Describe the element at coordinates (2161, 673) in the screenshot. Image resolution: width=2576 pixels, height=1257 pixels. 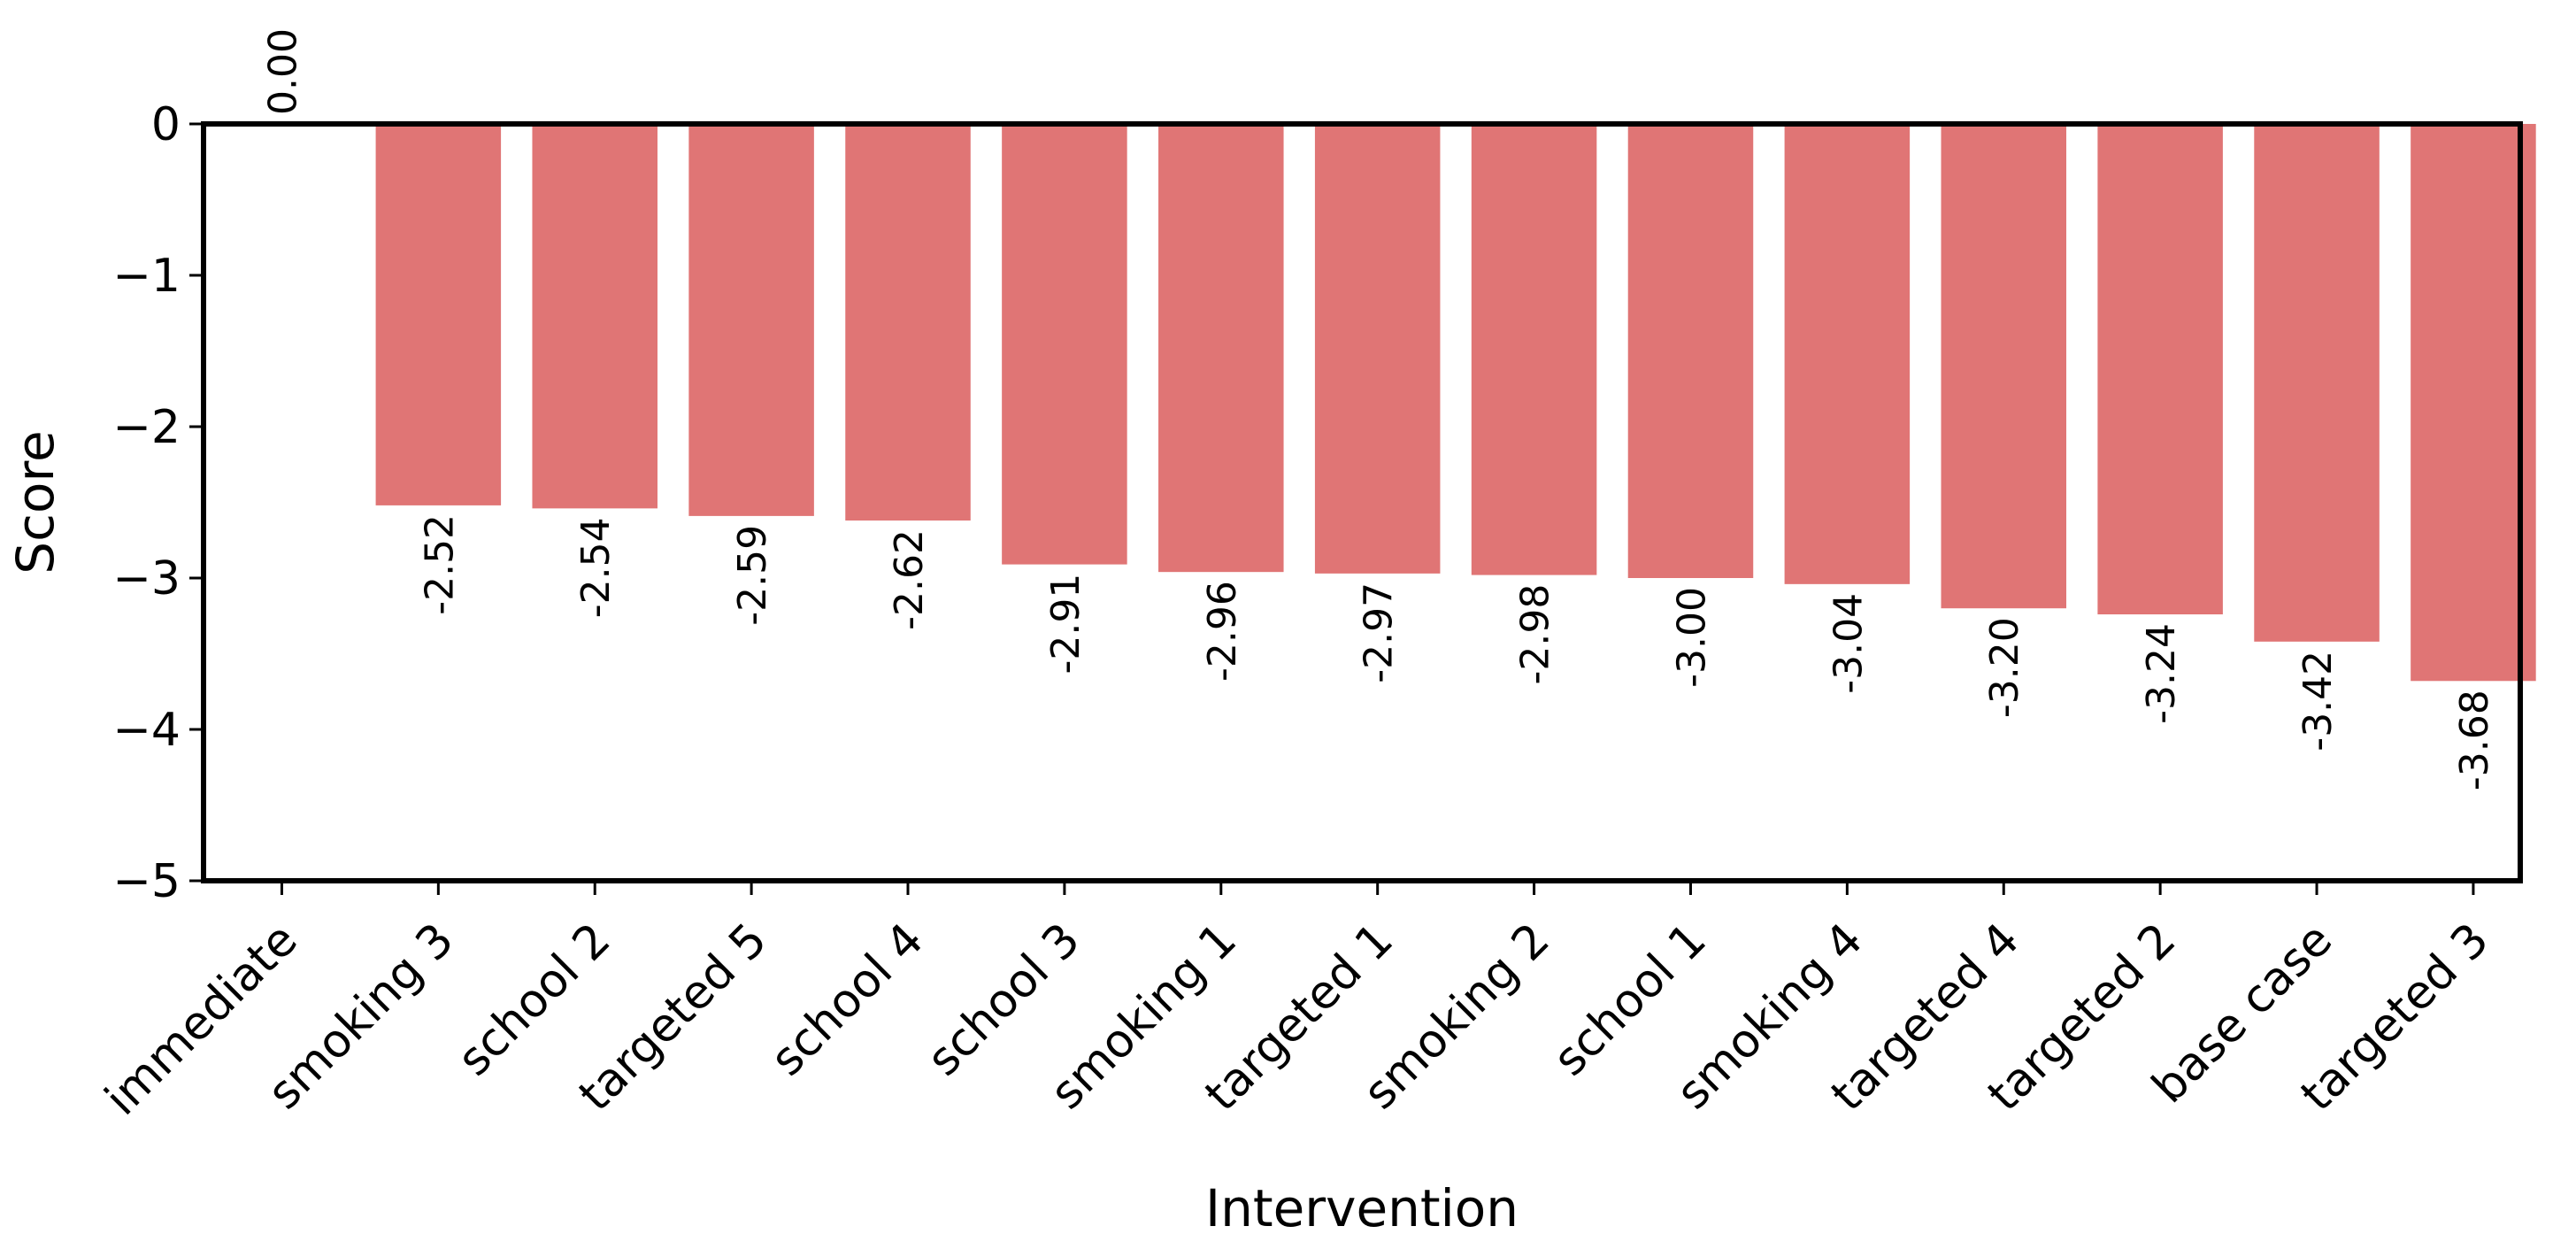
I see `bar-value-label: -3.24` at that location.